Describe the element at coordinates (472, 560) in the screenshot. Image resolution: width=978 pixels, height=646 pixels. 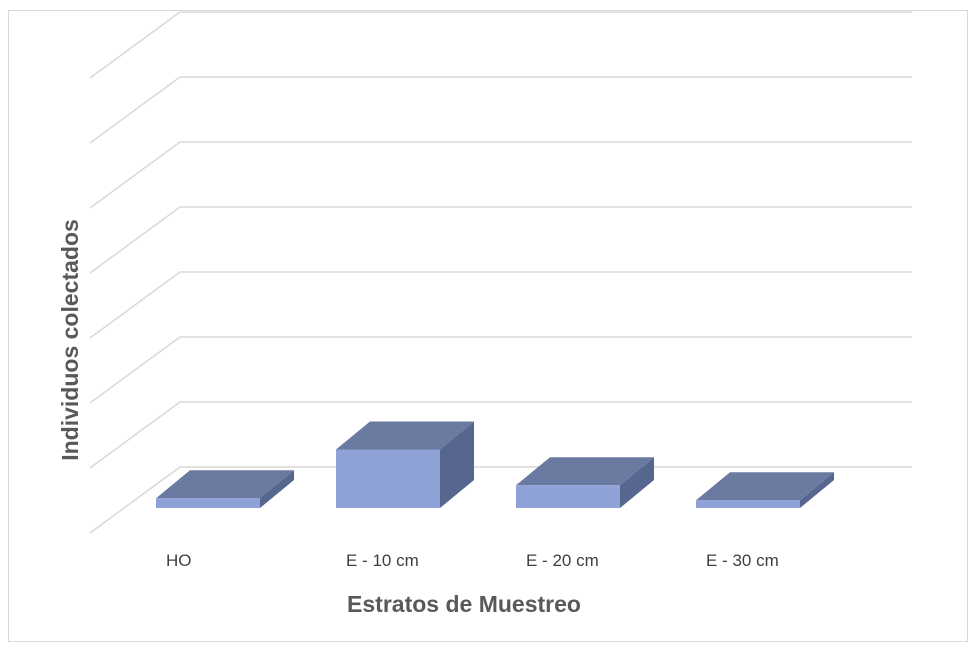
I see `x-tick-labels: HO E - 10 cm E - 20 cm E - 30 cm` at that location.